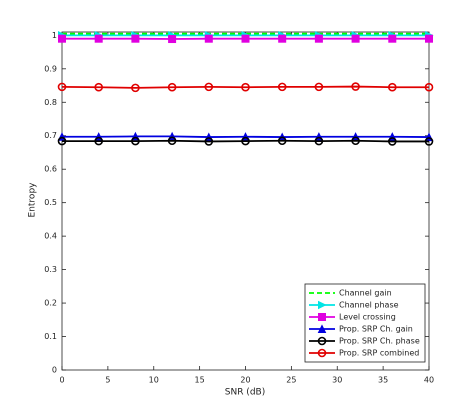 Image resolution: width=474 pixels, height=415 pixels. What do you see at coordinates (154, 380) in the screenshot?
I see `x-tick-label: 10` at bounding box center [154, 380].